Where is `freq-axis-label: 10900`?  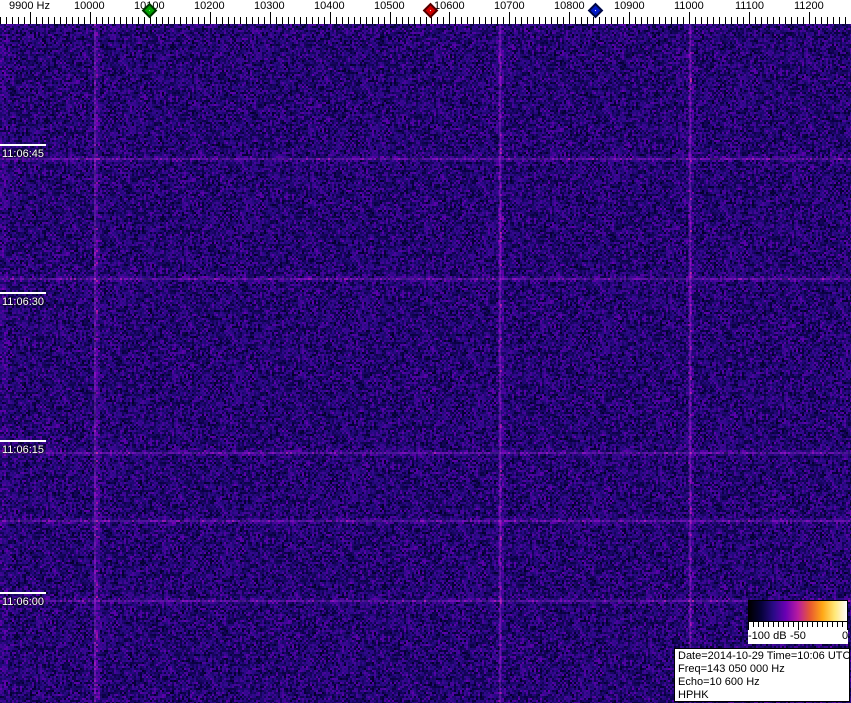
freq-axis-label: 10900 is located at coordinates (629, 6).